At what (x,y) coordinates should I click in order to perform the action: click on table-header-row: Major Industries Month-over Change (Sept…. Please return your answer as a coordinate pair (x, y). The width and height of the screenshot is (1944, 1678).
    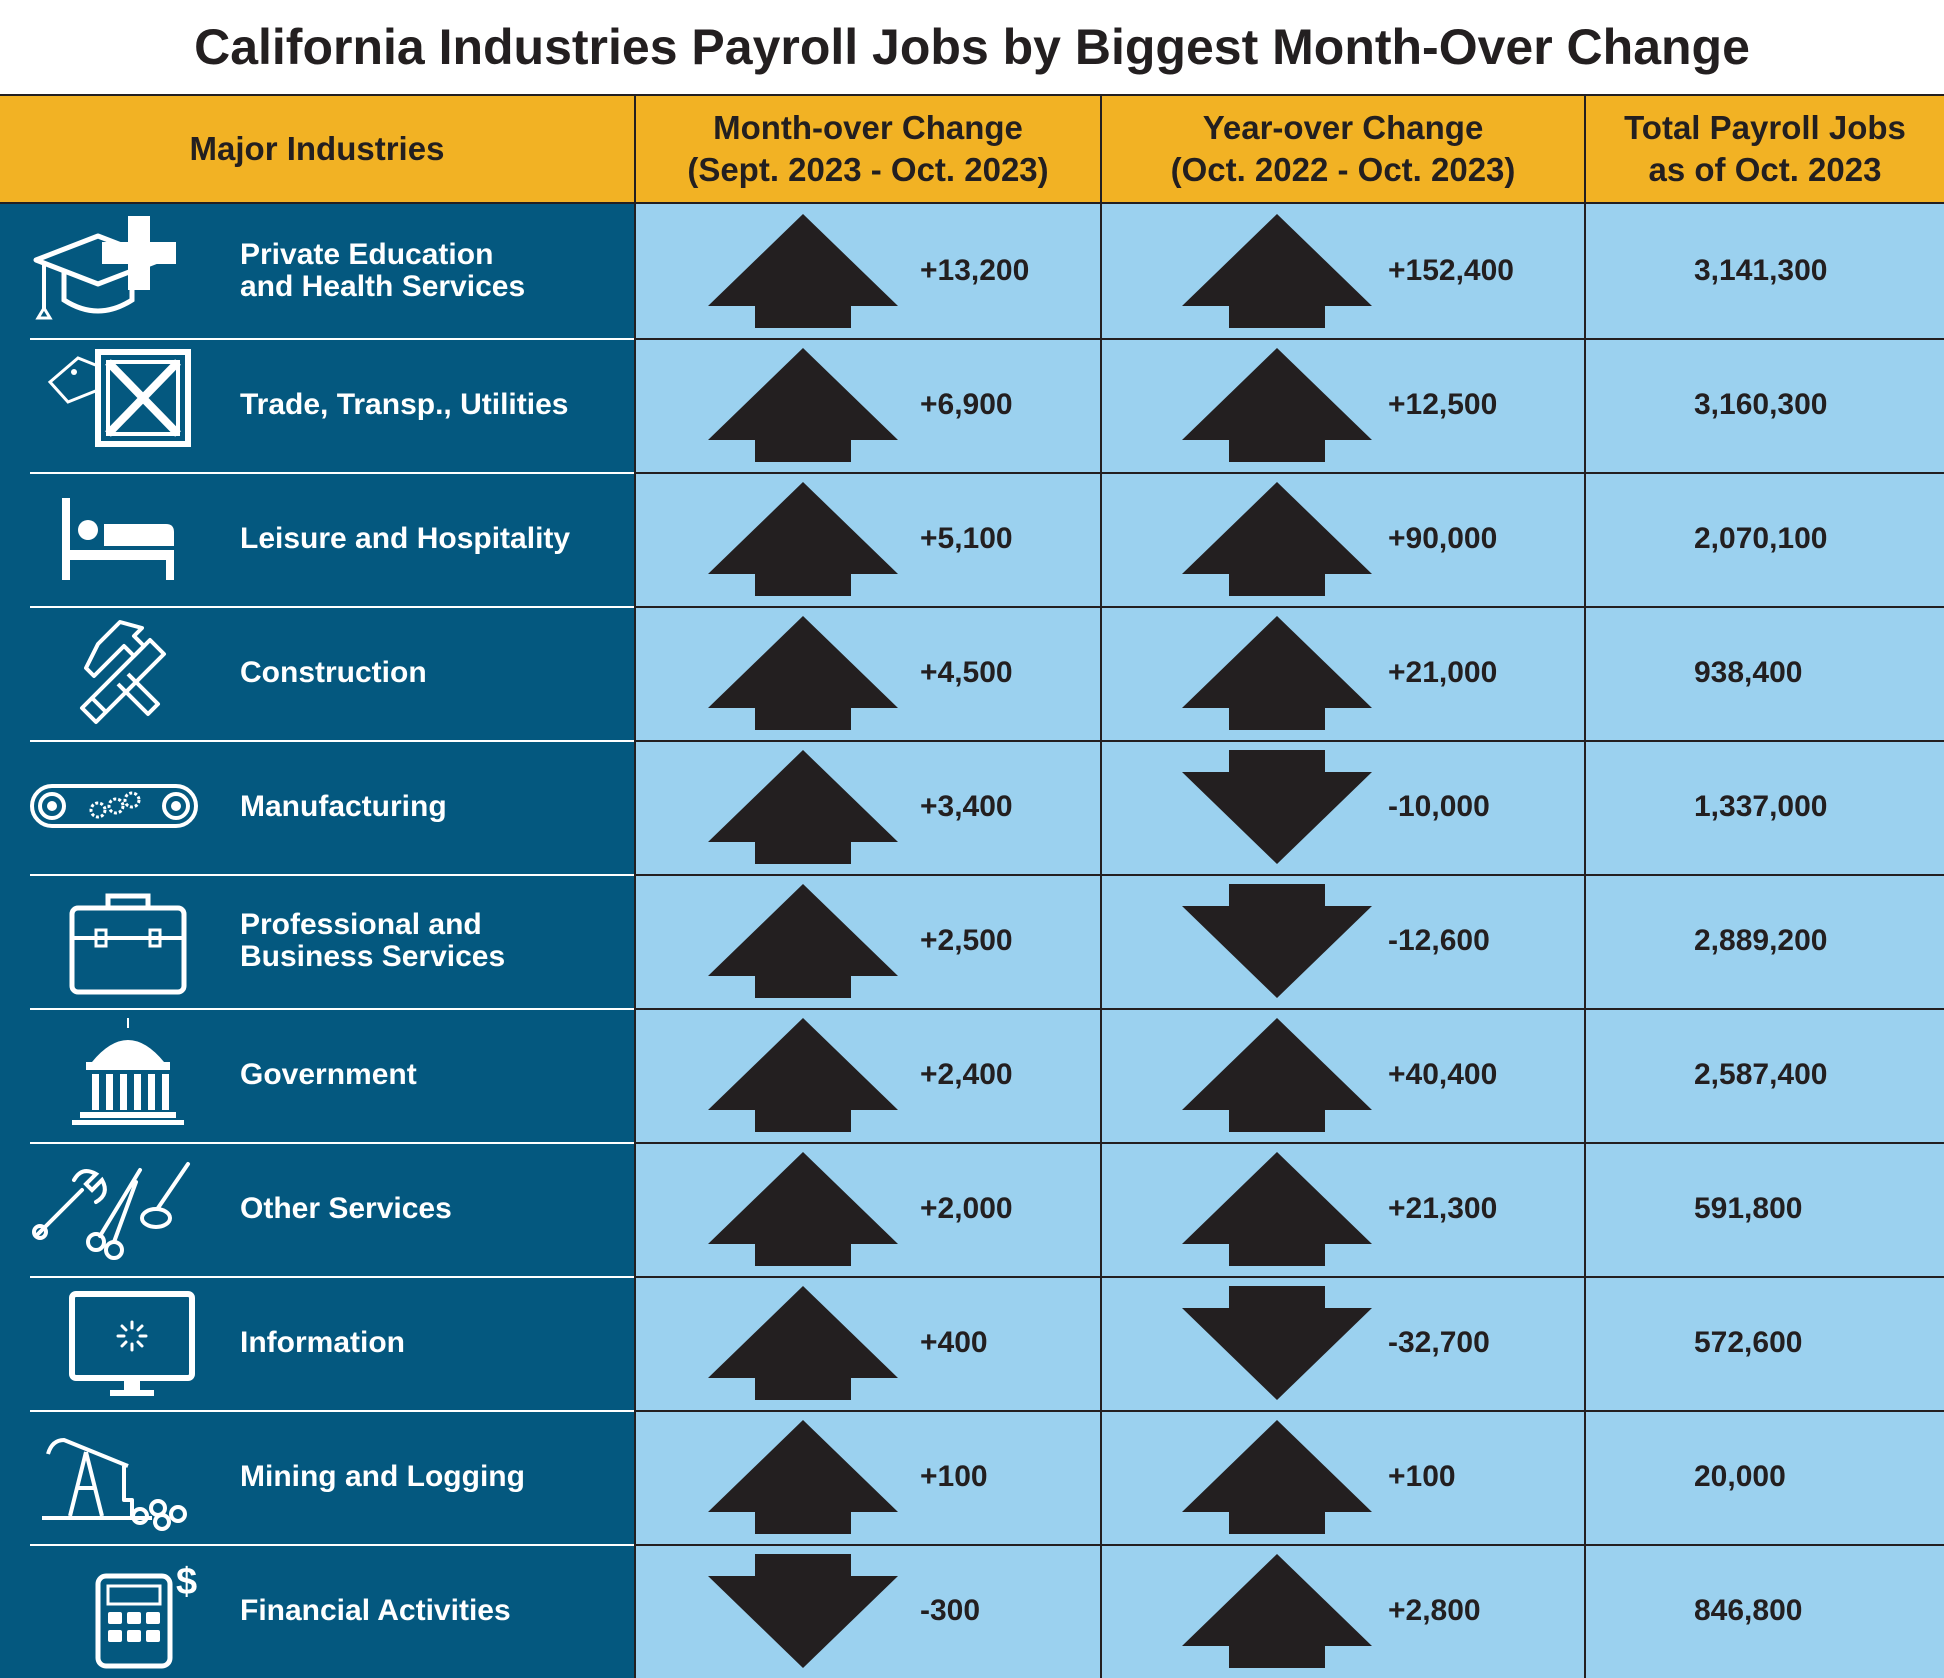
    Looking at the image, I should click on (972, 149).